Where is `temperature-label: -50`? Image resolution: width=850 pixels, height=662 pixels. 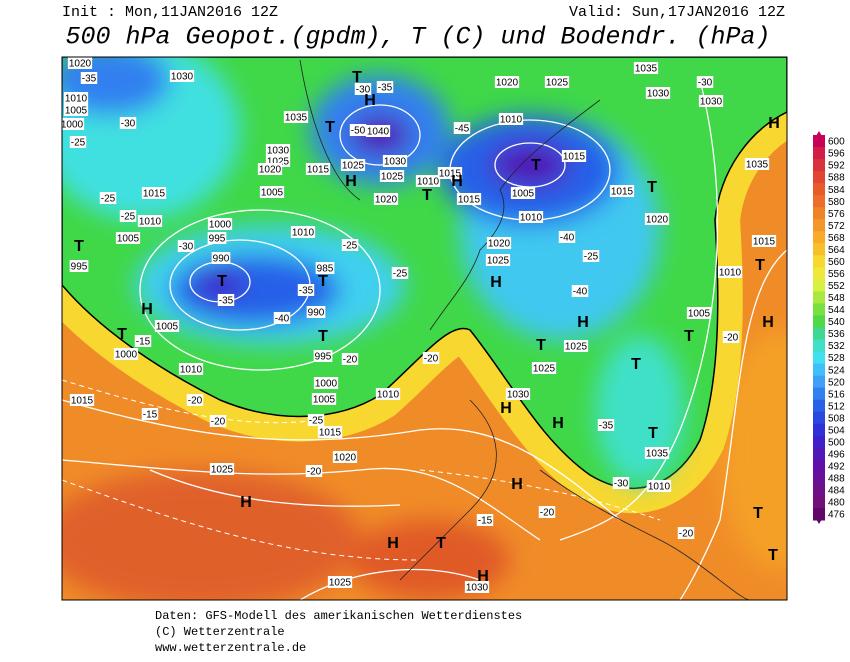 temperature-label: -50 is located at coordinates (358, 131).